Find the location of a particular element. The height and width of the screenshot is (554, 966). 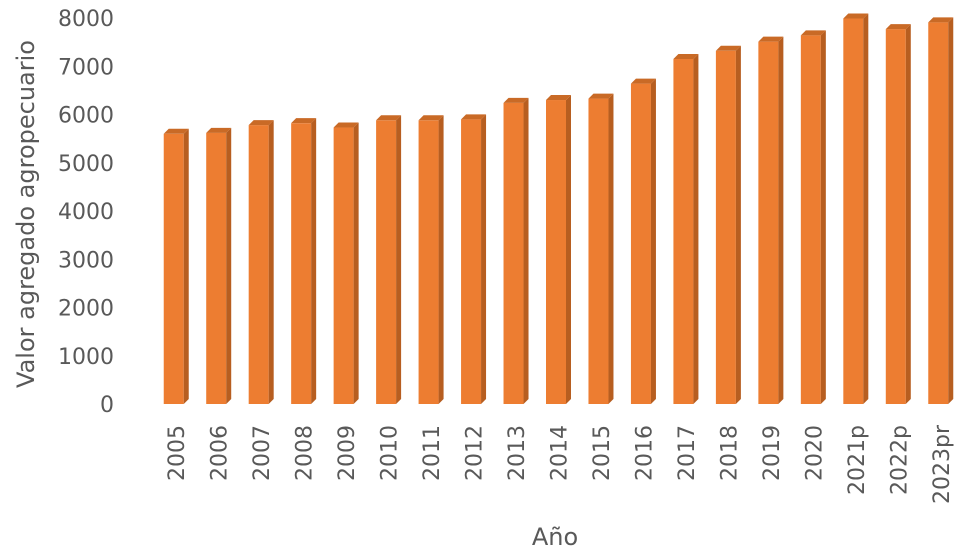

x-tick-label: 2005 is located at coordinates (177, 453).